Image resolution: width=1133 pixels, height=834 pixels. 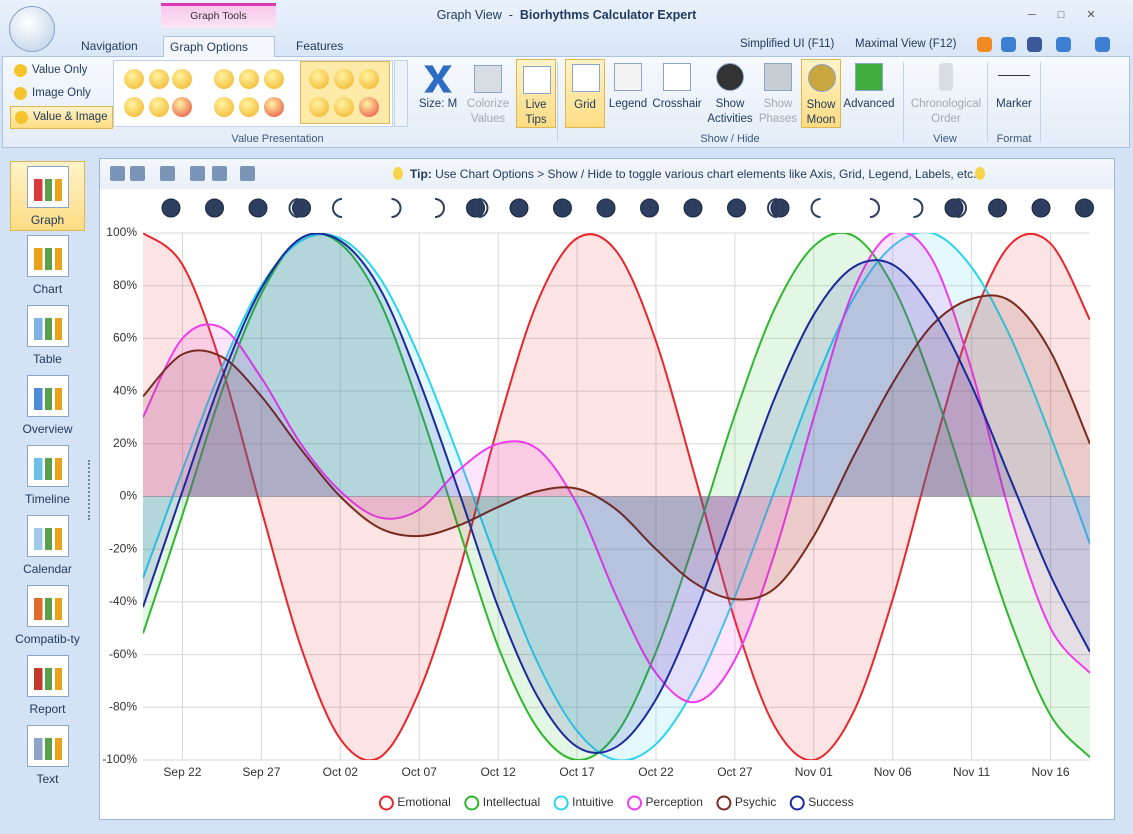 What do you see at coordinates (665, 803) in the screenshot?
I see `legend-item: Perception` at bounding box center [665, 803].